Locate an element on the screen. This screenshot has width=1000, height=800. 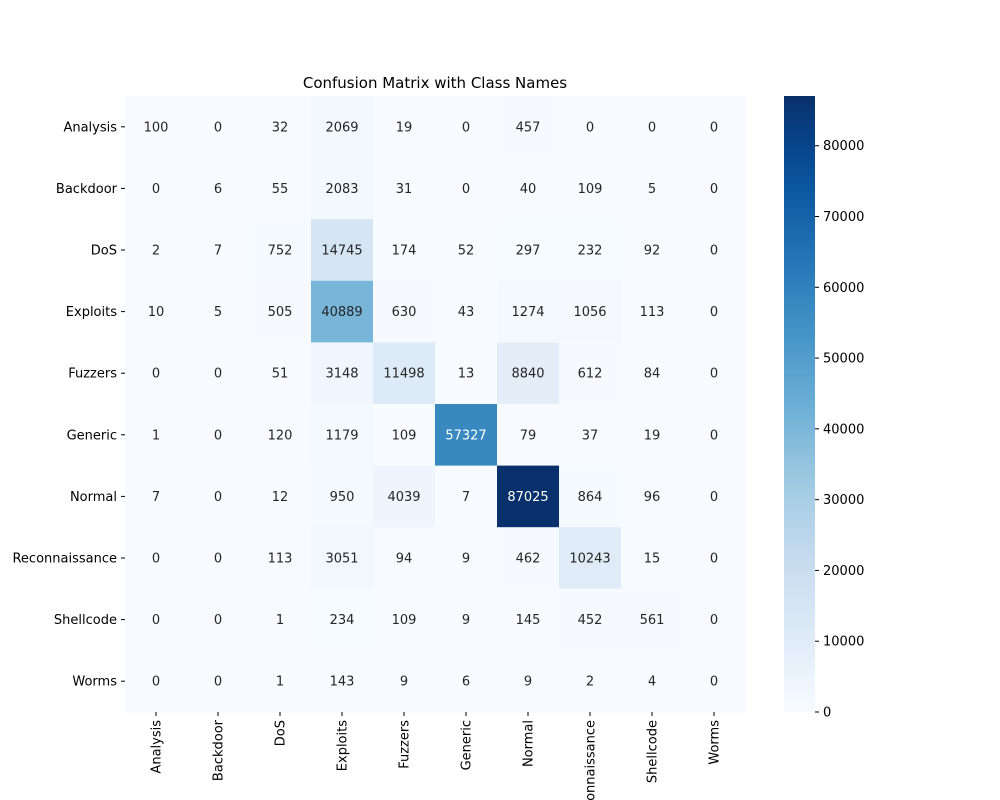
x-tick-label: Fuzzers is located at coordinates (405, 744).